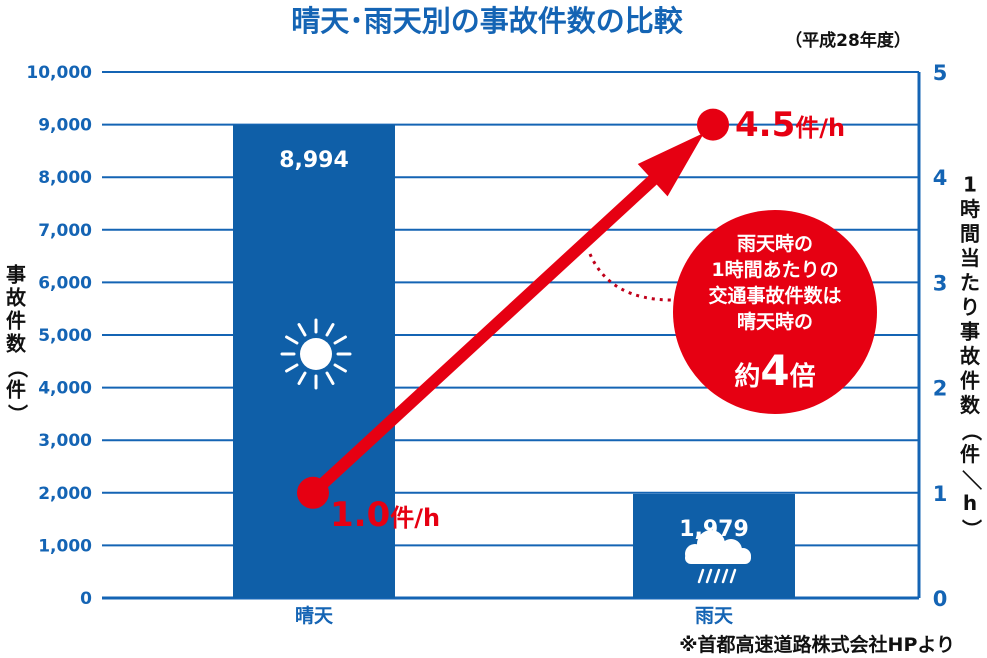 The image size is (987, 658). I want to click on category-label: 雨天, so click(714, 616).